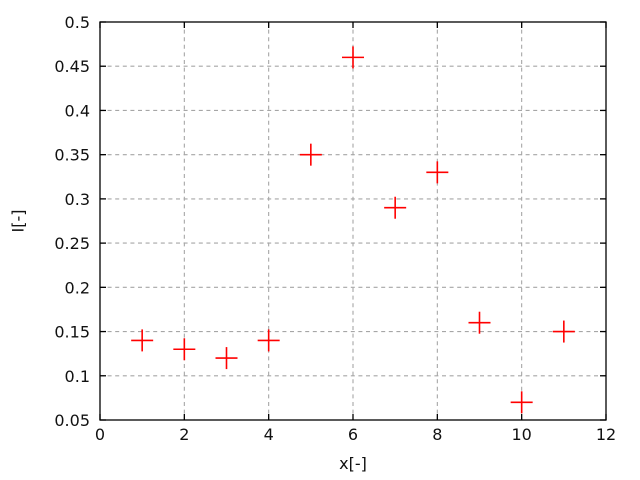  Describe the element at coordinates (77, 287) in the screenshot. I see `y-tick-label: 0.2` at that location.